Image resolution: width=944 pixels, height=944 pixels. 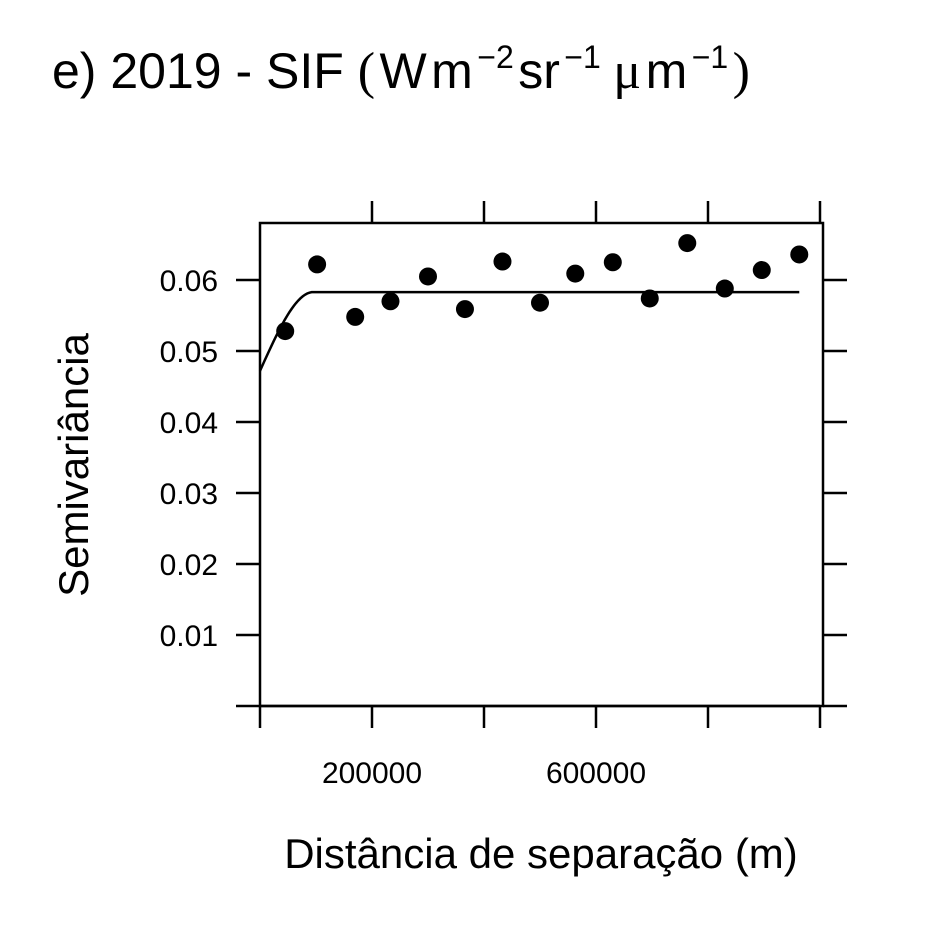 What do you see at coordinates (189, 636) in the screenshot?
I see `y-tick-label: 0.01` at bounding box center [189, 636].